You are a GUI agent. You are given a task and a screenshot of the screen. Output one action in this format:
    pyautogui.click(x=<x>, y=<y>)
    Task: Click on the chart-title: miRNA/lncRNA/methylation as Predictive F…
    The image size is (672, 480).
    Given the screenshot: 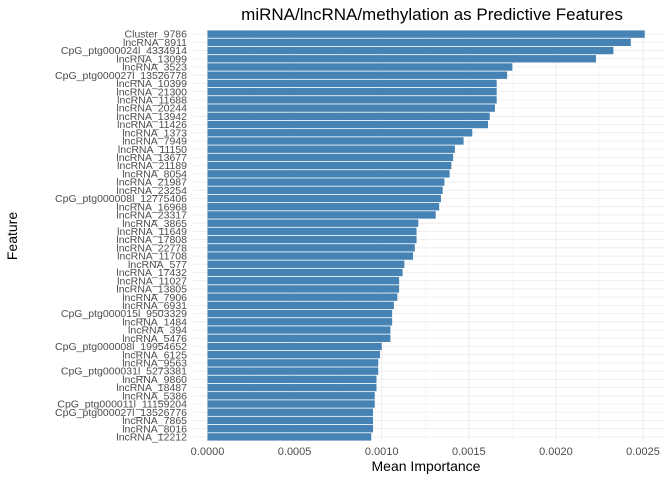 What is the action you would take?
    pyautogui.click(x=432, y=14)
    